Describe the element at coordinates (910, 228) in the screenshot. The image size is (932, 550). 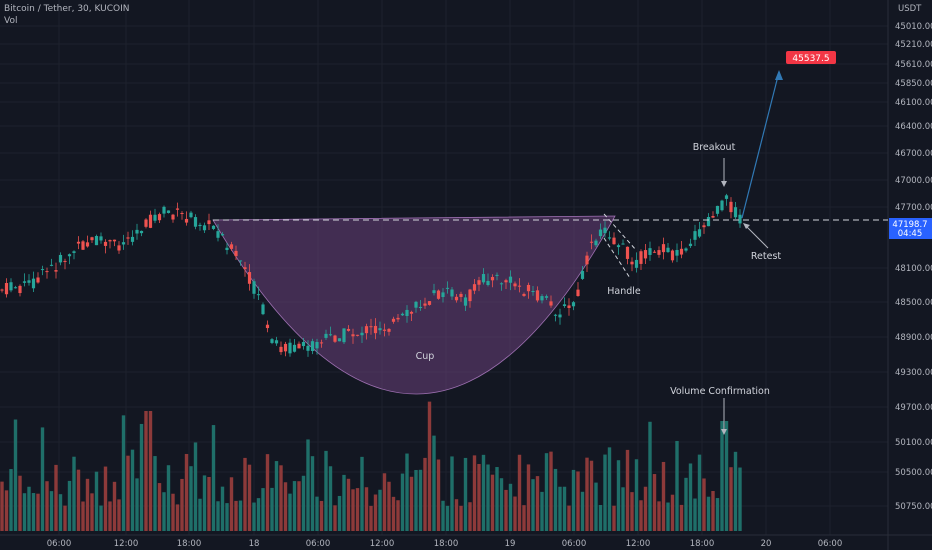
I see `current-price-badge` at that location.